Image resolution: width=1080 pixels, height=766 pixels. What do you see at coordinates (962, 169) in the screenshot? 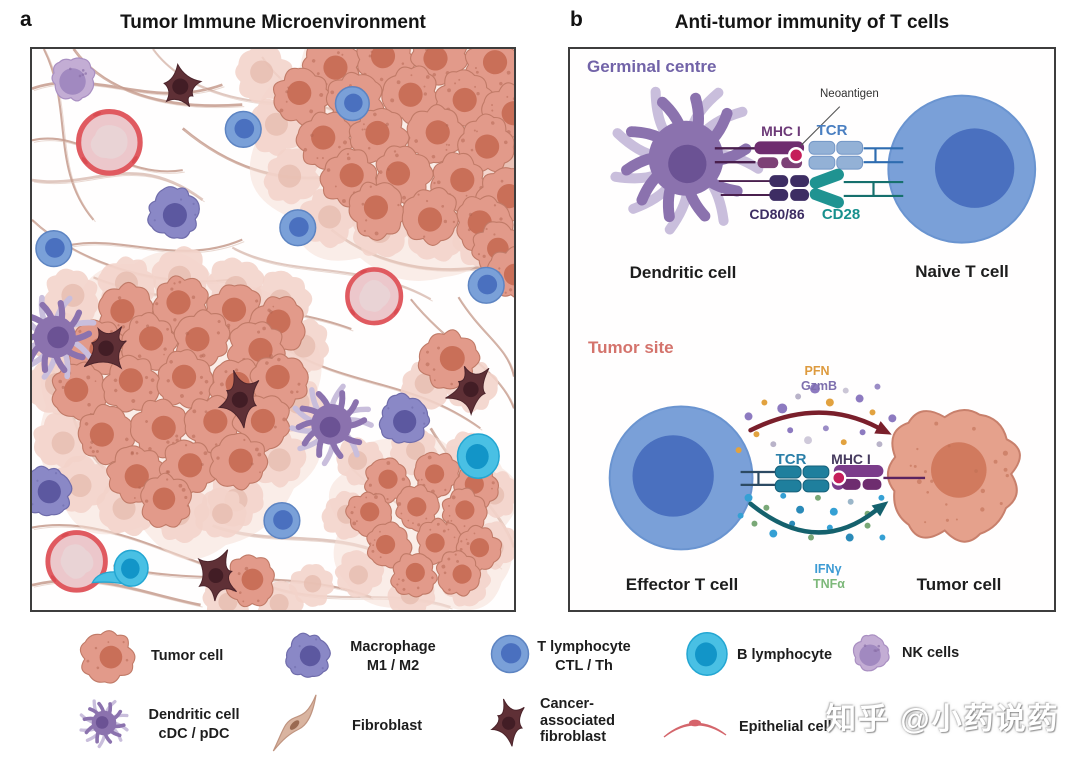
I see `naive-t-cell-illustration` at bounding box center [962, 169].